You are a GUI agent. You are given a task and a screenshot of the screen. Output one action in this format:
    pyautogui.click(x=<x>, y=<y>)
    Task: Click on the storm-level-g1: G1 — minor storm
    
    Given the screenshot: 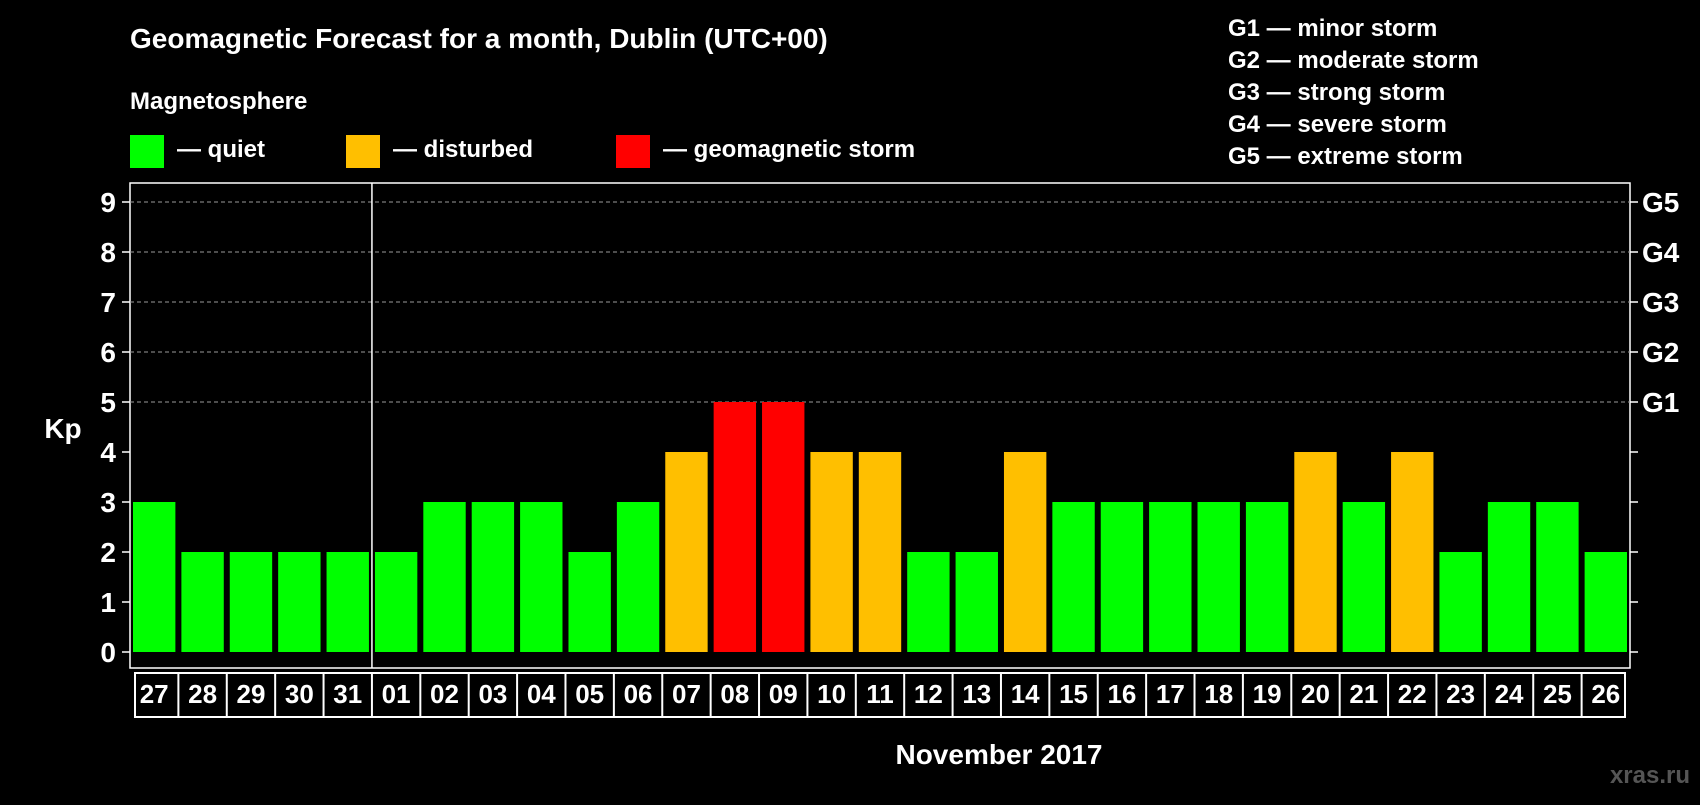 What is the action you would take?
    pyautogui.click(x=1332, y=28)
    